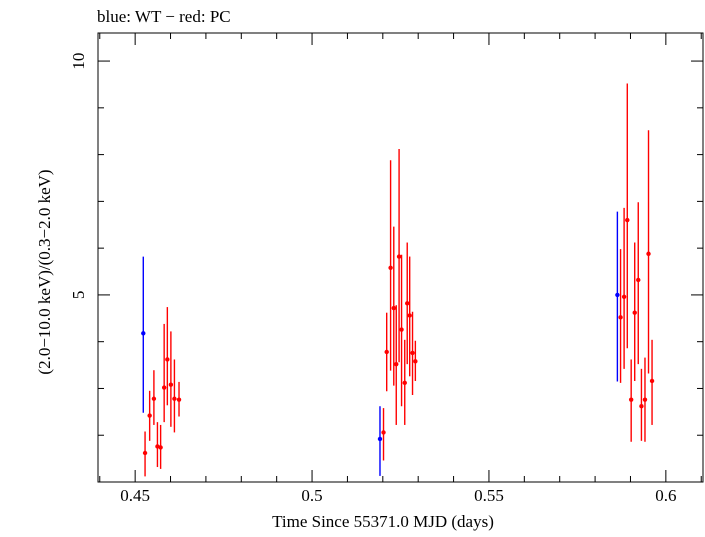 The height and width of the screenshot is (537, 705). Describe the element at coordinates (311, 495) in the screenshot. I see `x-tick-label: 0.5` at that location.